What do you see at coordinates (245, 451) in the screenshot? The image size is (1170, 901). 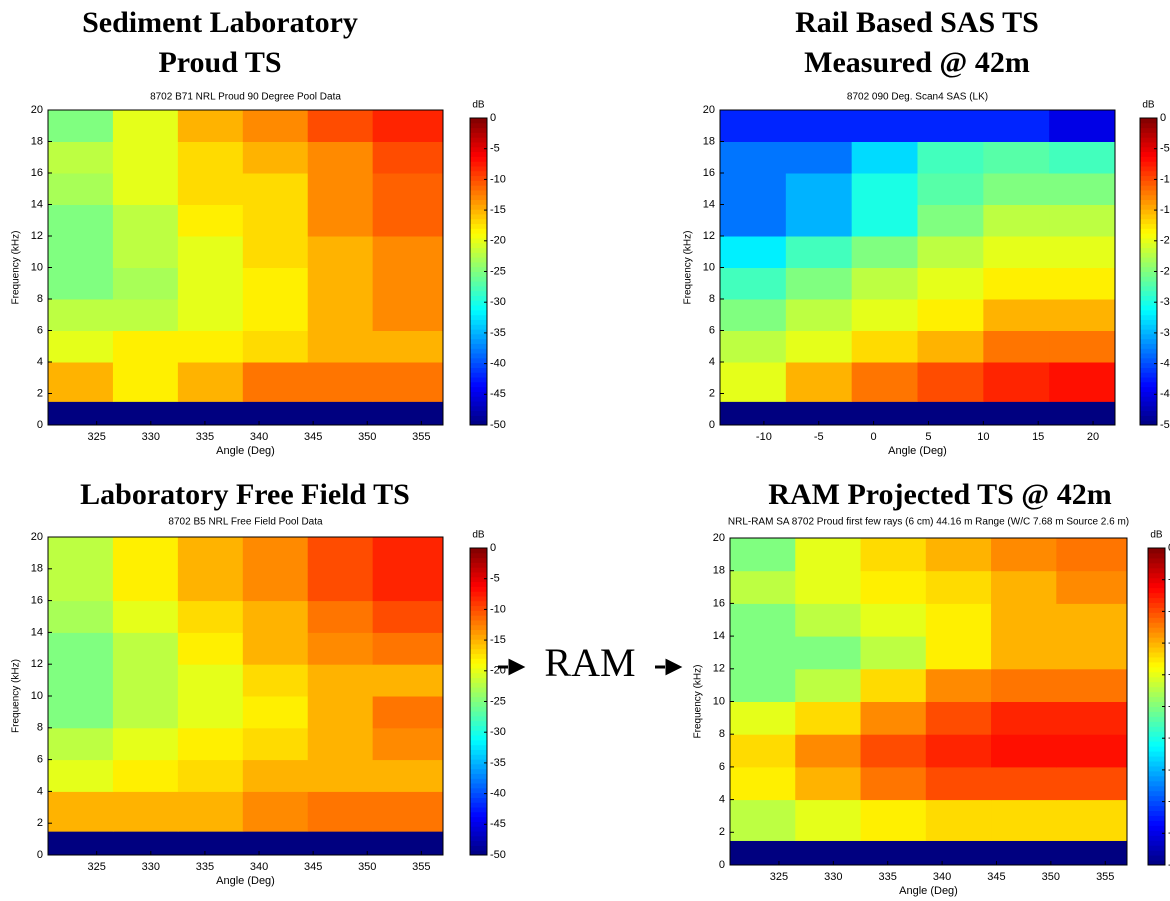 I see `x-axis-label: Angle (Deg)` at bounding box center [245, 451].